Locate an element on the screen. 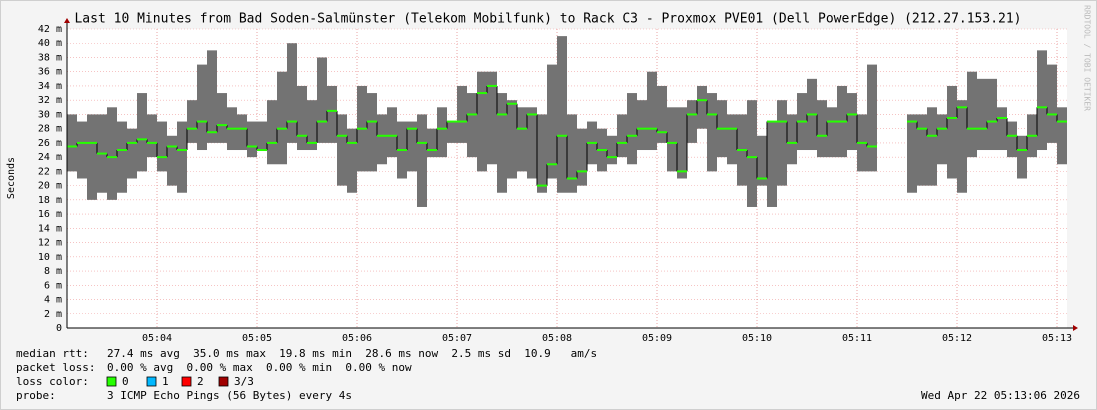 This screenshot has height=410, width=1097. x-tick-label: 05:09 is located at coordinates (657, 338).